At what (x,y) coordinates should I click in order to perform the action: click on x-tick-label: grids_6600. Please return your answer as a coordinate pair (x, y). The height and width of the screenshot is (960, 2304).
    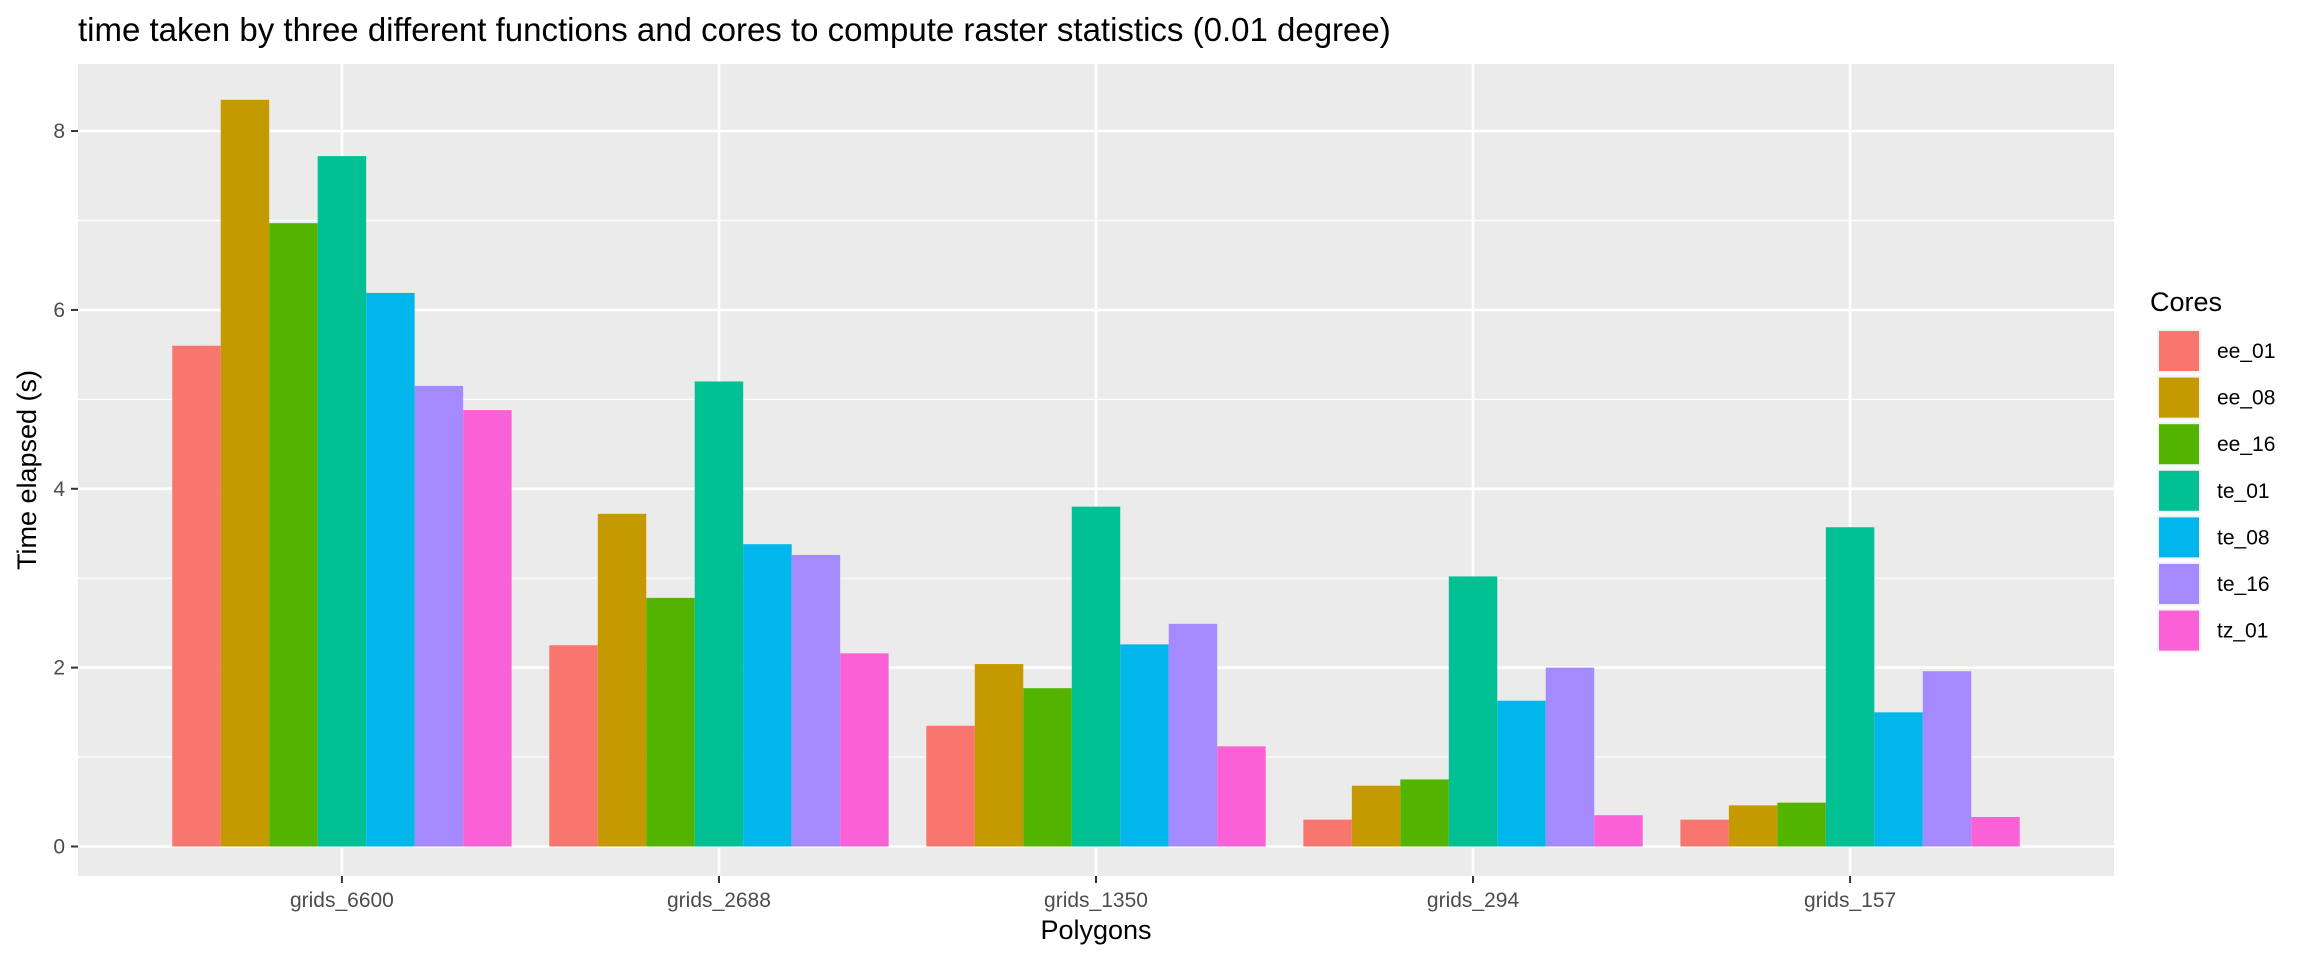
    Looking at the image, I should click on (342, 900).